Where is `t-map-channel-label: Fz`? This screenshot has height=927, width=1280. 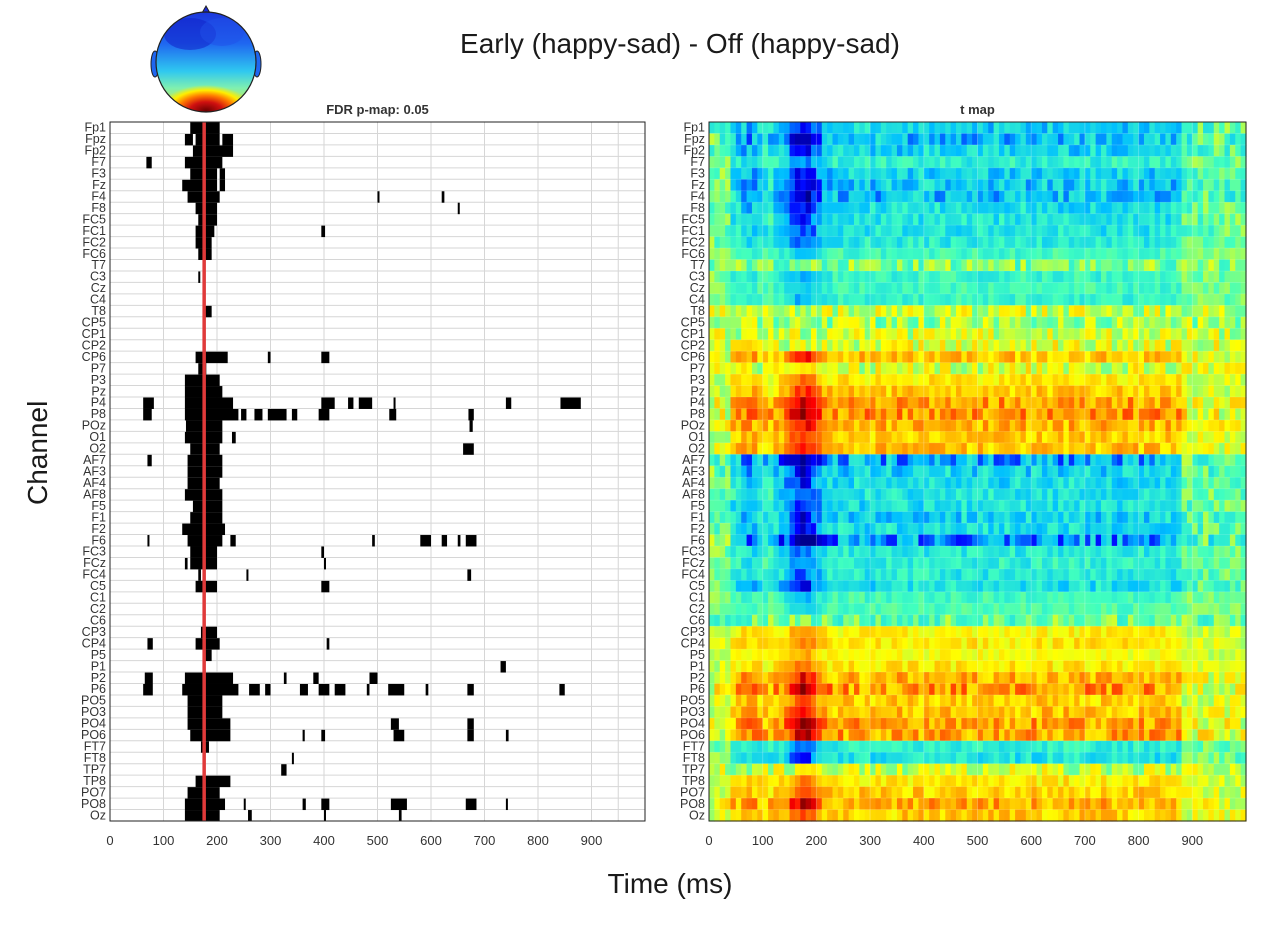 t-map-channel-label: Fz is located at coordinates (698, 185).